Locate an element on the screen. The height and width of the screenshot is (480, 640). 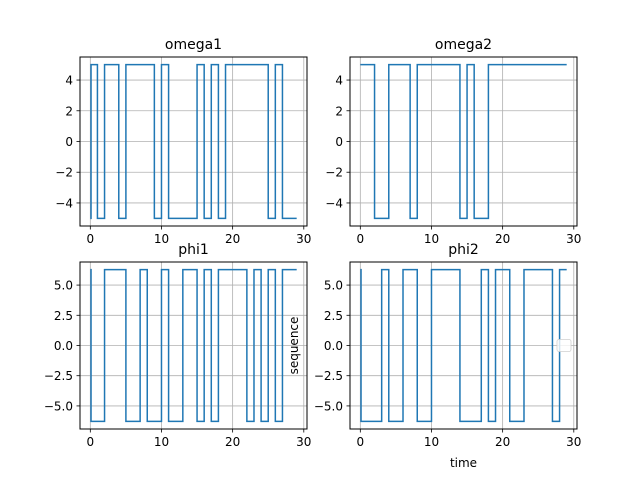
subplot-title: omega2 is located at coordinates (463, 45).